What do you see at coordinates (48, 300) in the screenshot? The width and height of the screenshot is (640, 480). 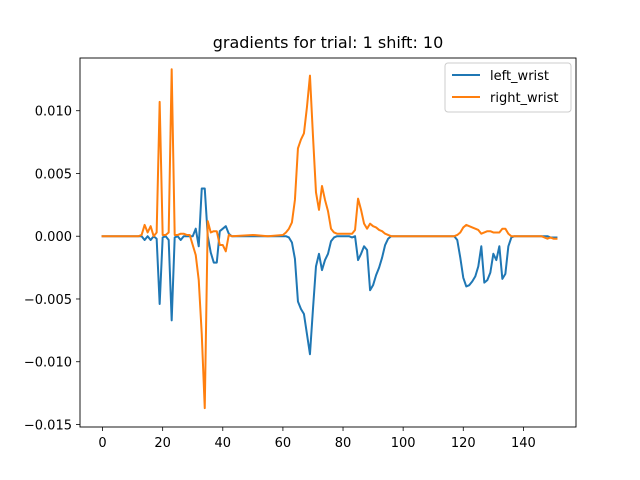 I see `y-tick-label: −0.005` at bounding box center [48, 300].